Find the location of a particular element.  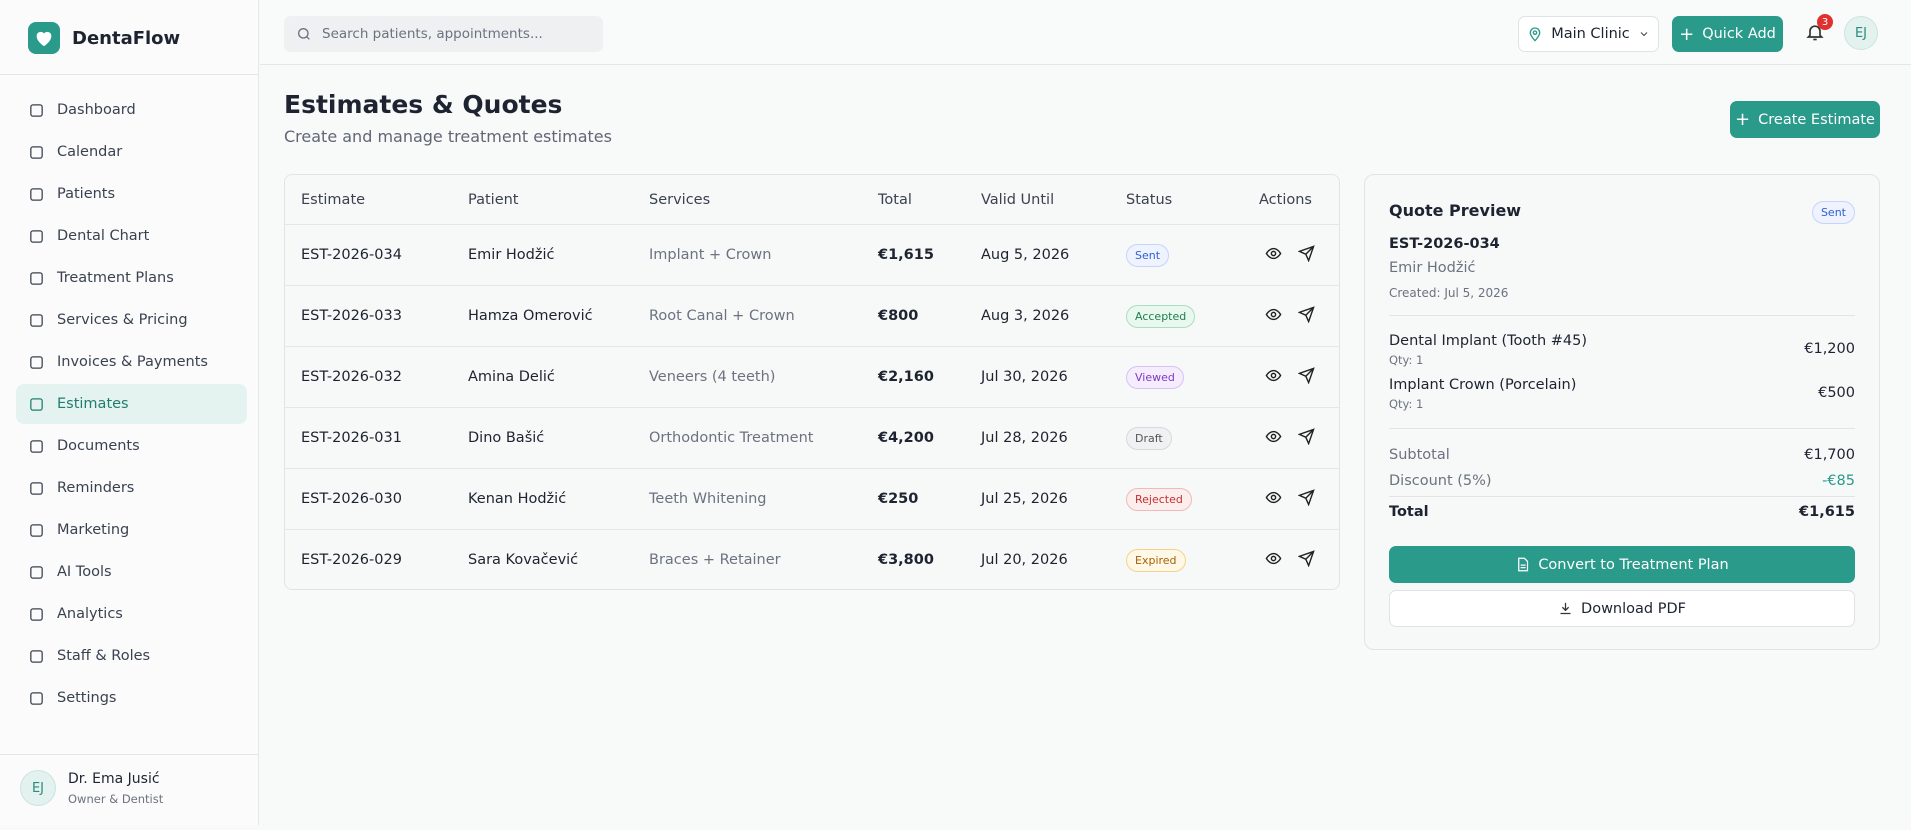

nav-item: Services & Pricing is located at coordinates (131, 320).